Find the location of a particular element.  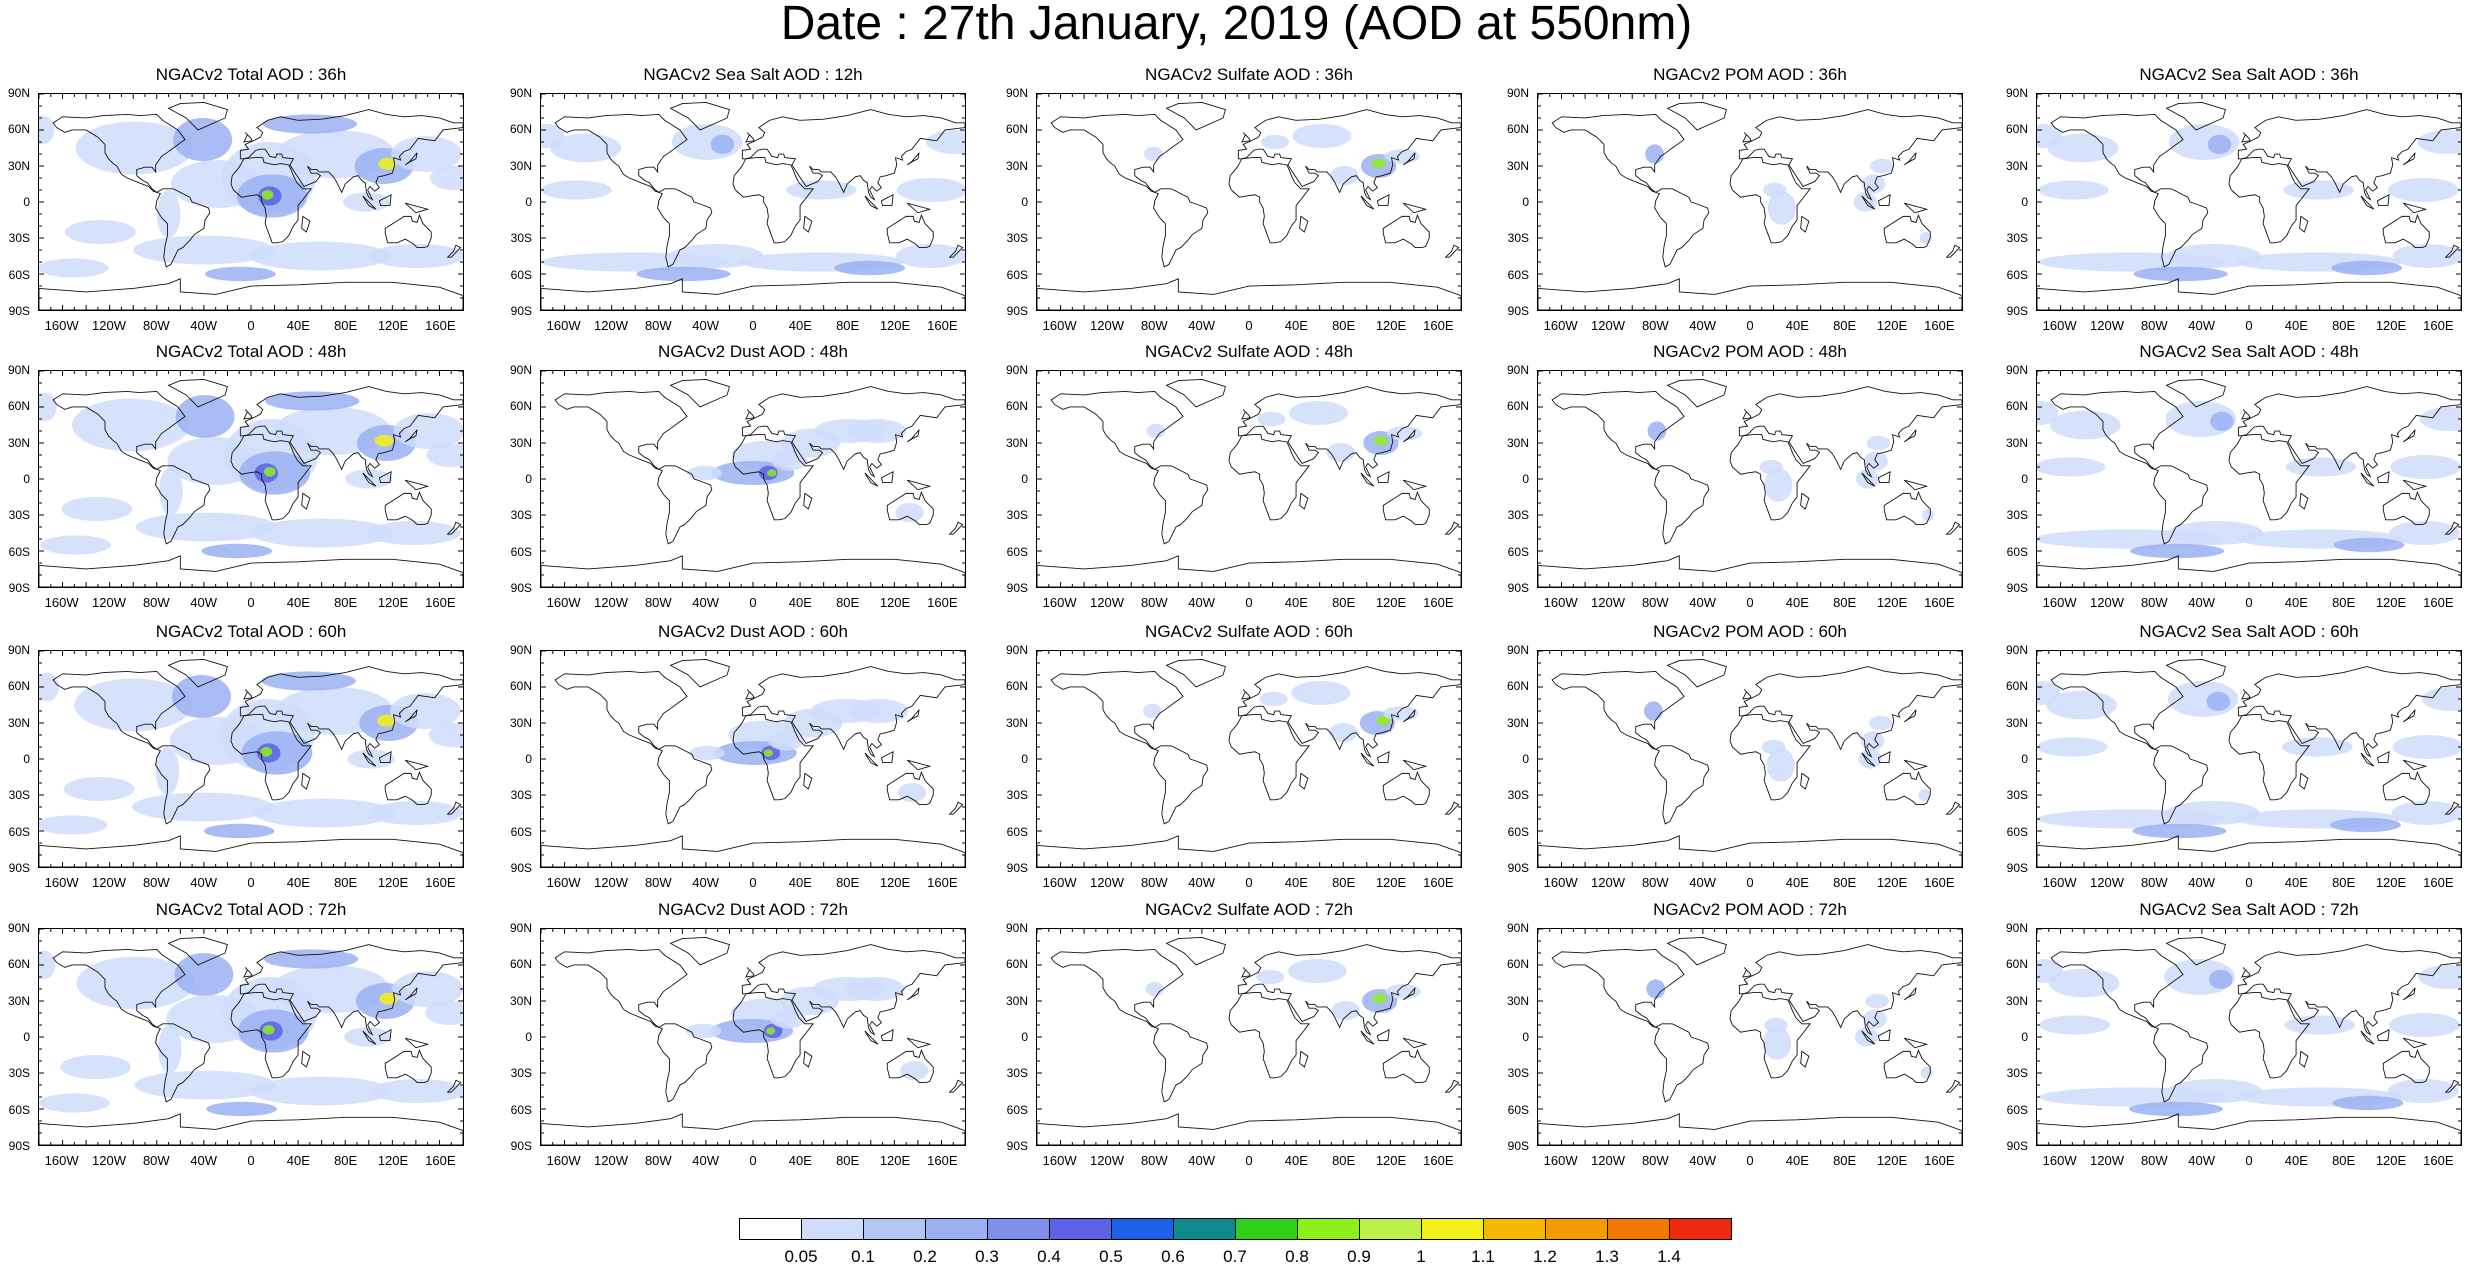

latitude-label: 90S is located at coordinates (19, 588).